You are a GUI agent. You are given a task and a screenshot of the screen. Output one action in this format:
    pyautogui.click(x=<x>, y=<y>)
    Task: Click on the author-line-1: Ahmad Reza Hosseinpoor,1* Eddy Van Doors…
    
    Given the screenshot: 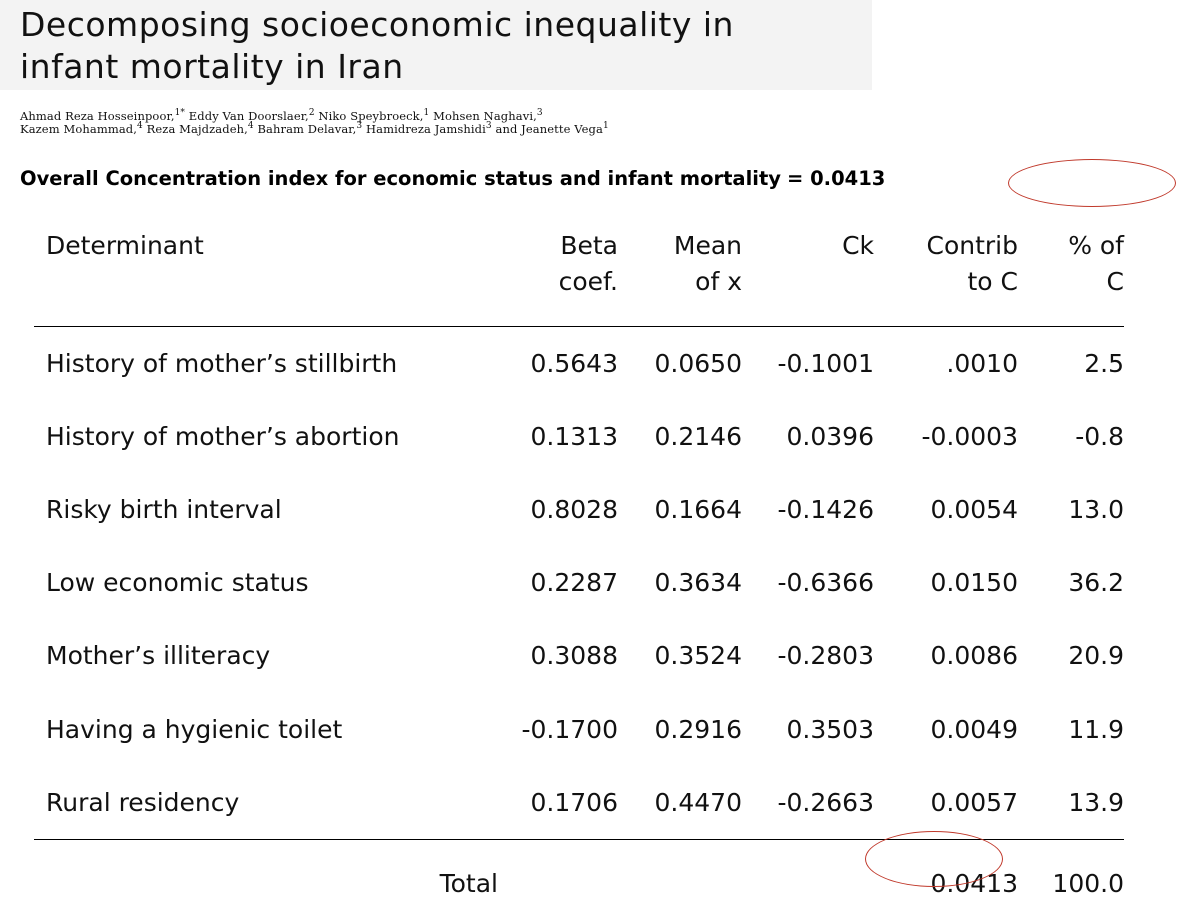 What is the action you would take?
    pyautogui.click(x=314, y=115)
    